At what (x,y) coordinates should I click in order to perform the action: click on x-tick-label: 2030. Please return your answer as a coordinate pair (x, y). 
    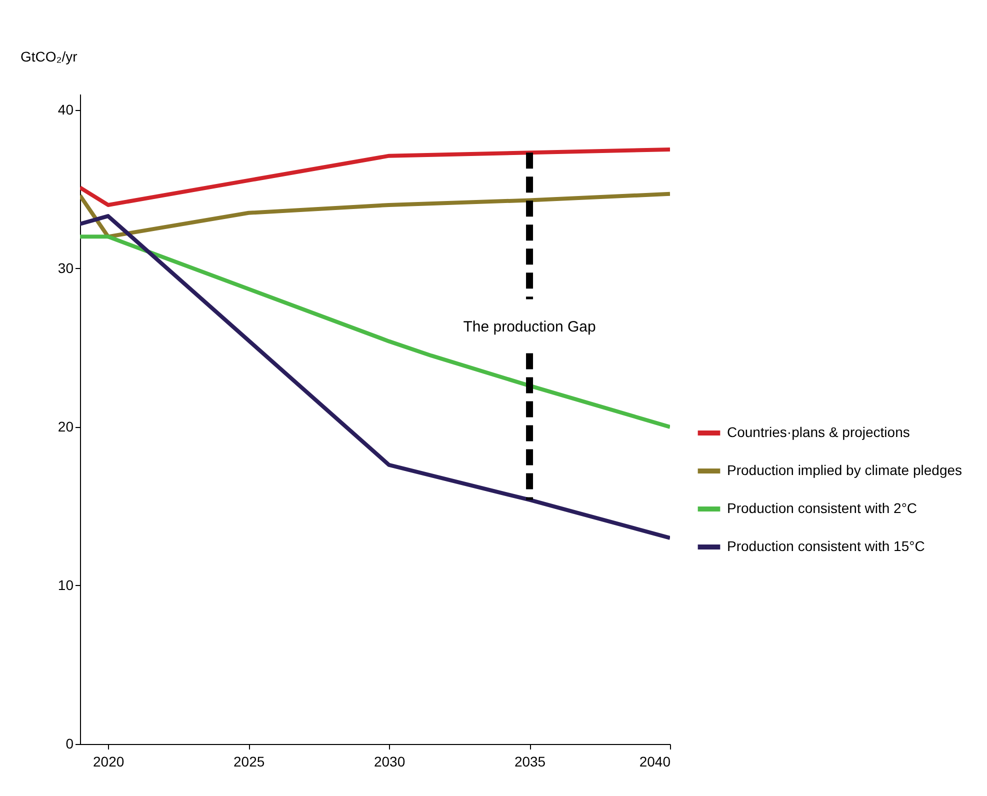
    Looking at the image, I should click on (390, 762).